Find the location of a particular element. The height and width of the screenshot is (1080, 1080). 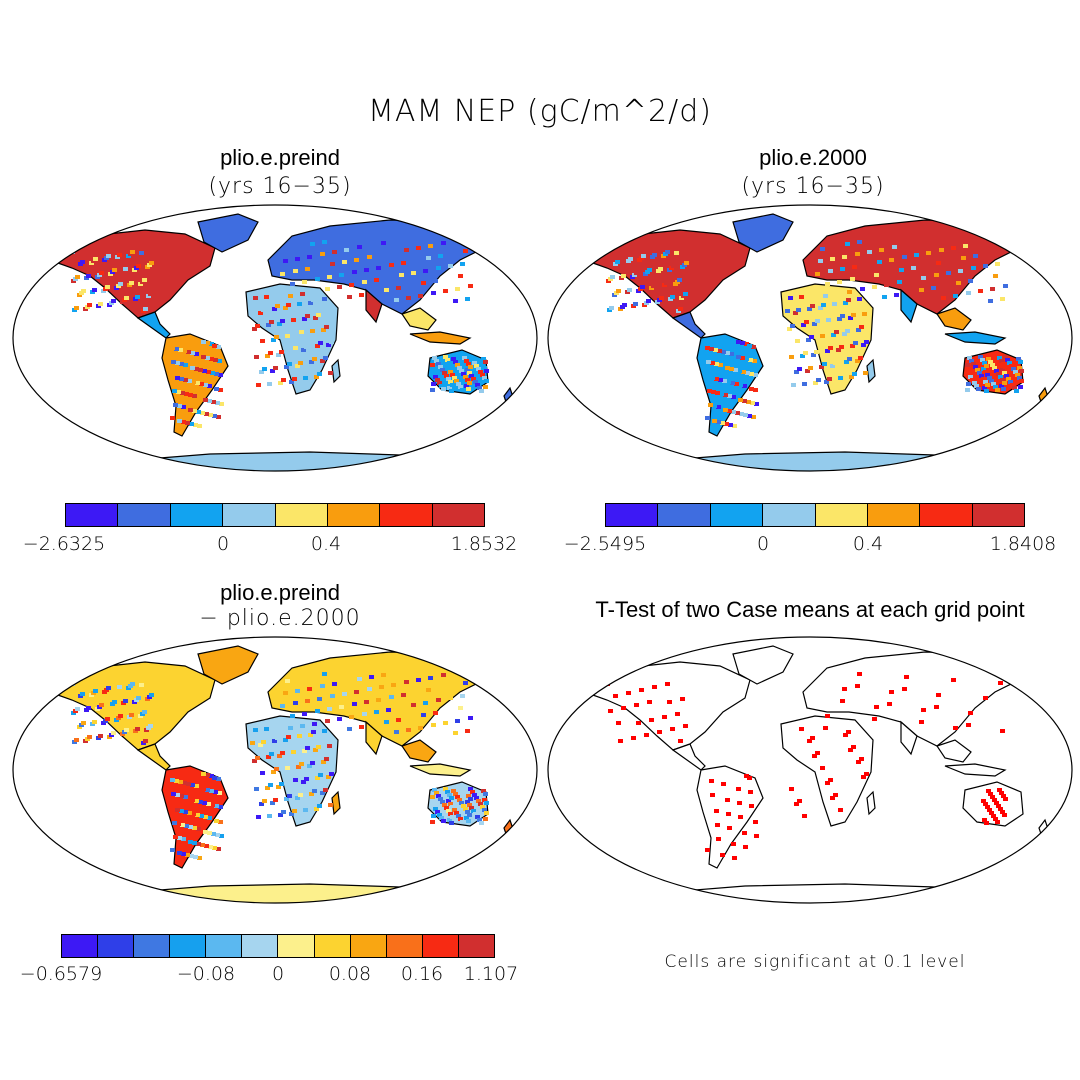

greenland-landmass is located at coordinates (763, 233).